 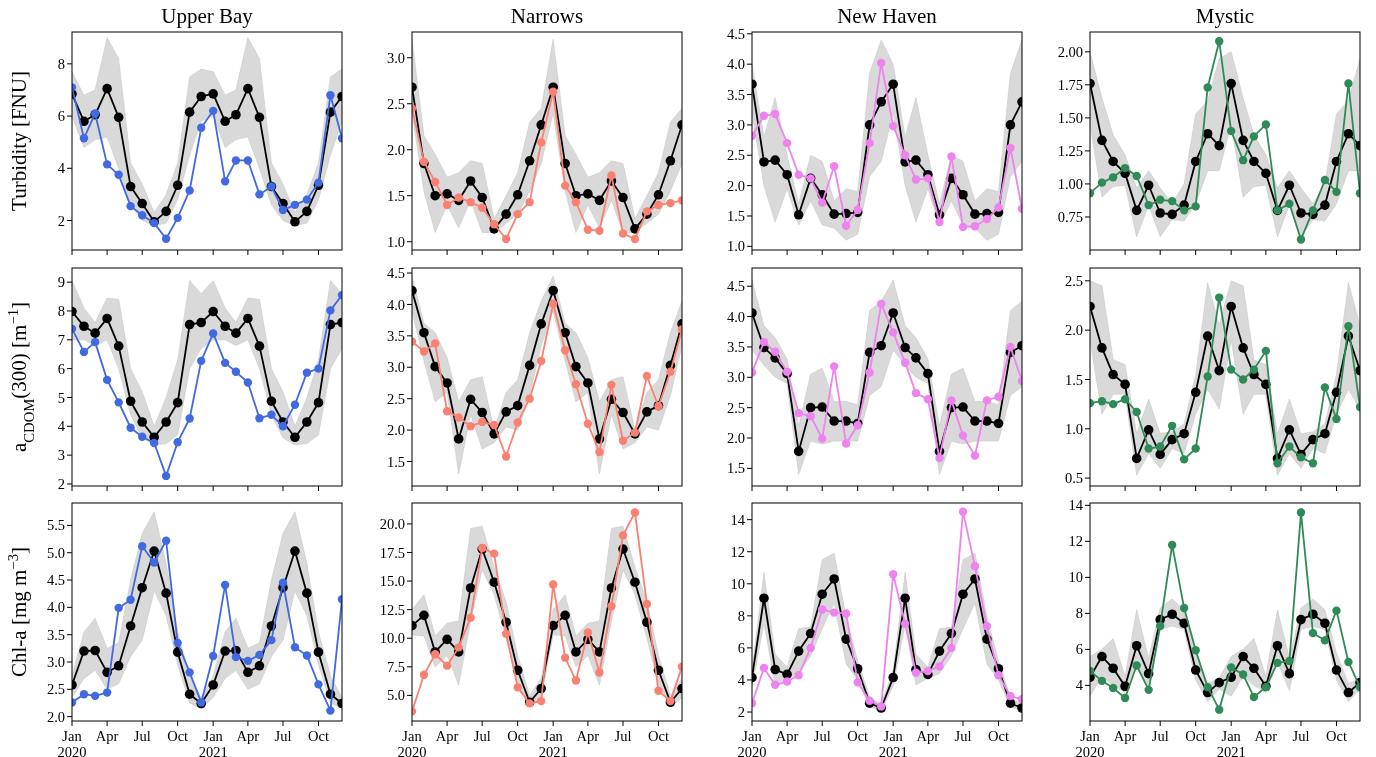 I want to click on y-tick-label: 5, so click(x=61, y=397).